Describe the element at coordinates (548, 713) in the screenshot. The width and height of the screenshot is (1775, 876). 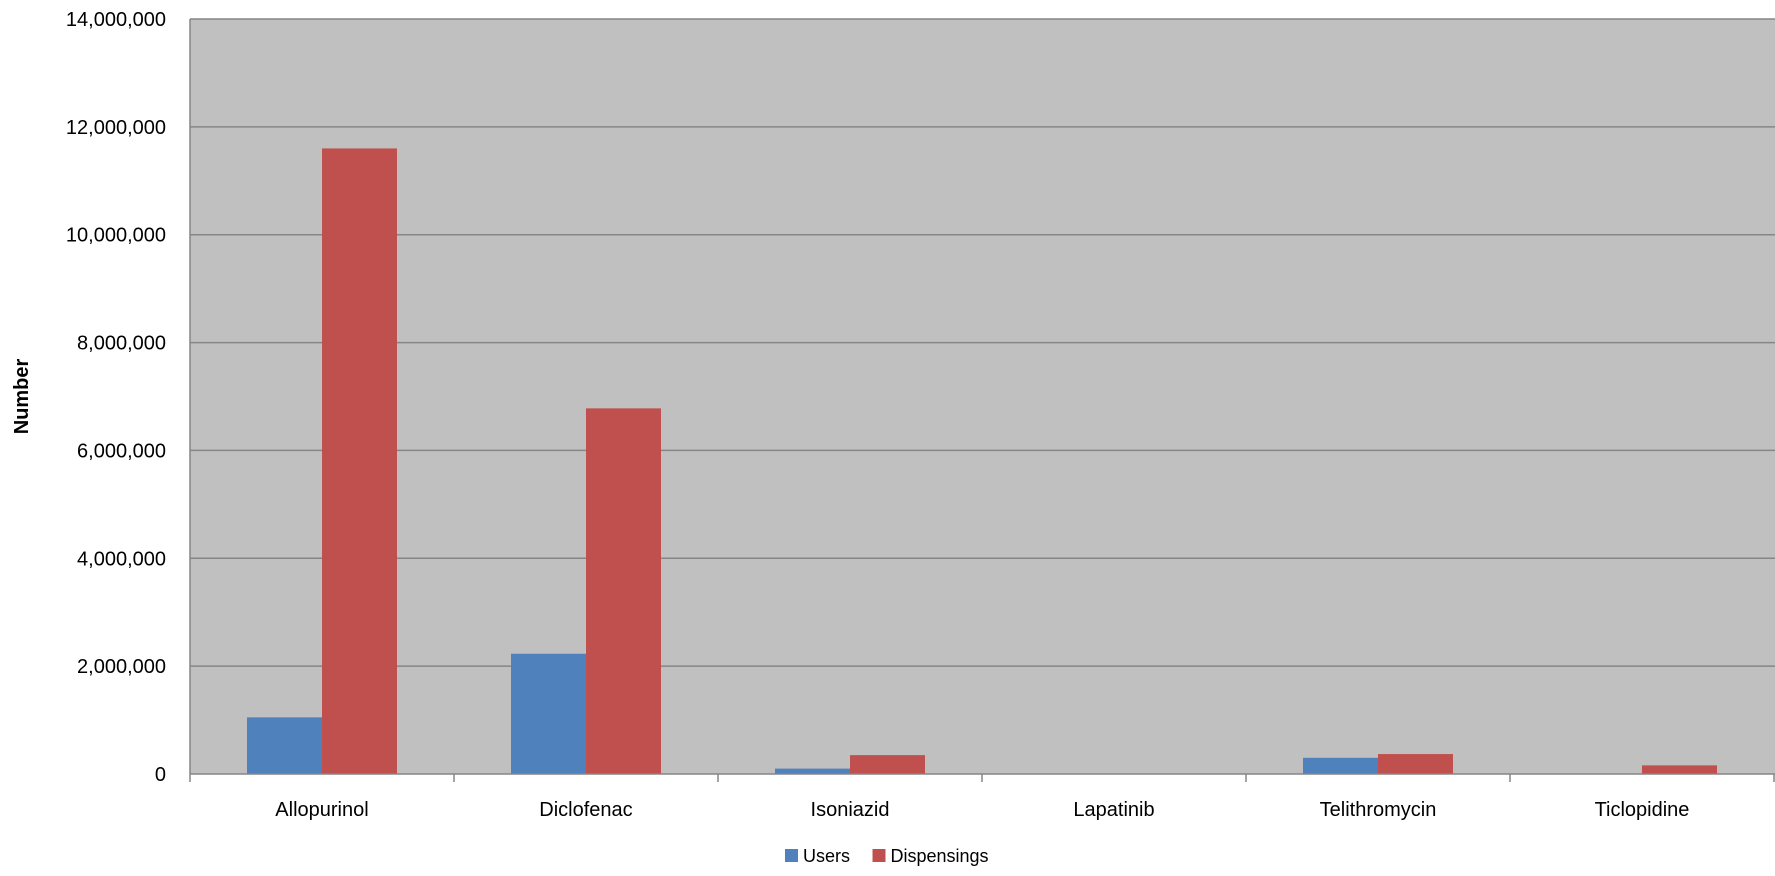
I see `bar-users-diclofenac` at that location.